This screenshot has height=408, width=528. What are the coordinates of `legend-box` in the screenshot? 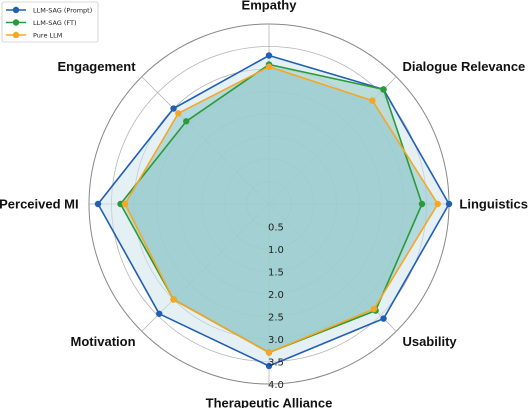 It's located at (50, 22).